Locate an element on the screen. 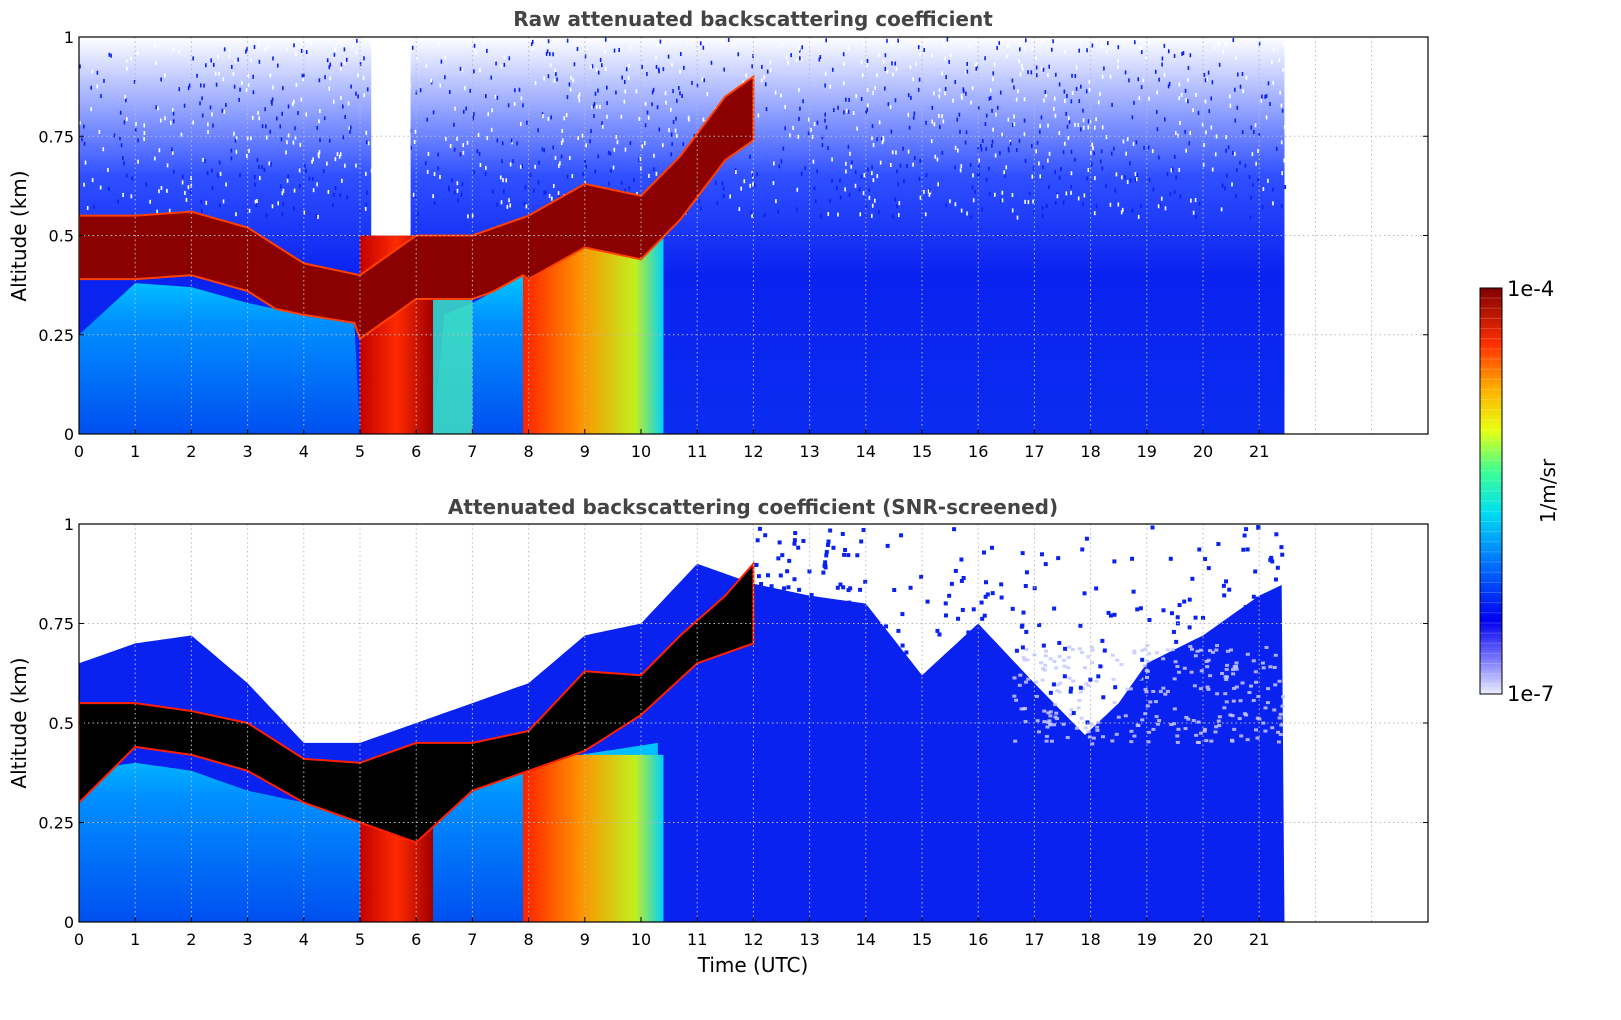  x-tick-label: 1 is located at coordinates (135, 451).